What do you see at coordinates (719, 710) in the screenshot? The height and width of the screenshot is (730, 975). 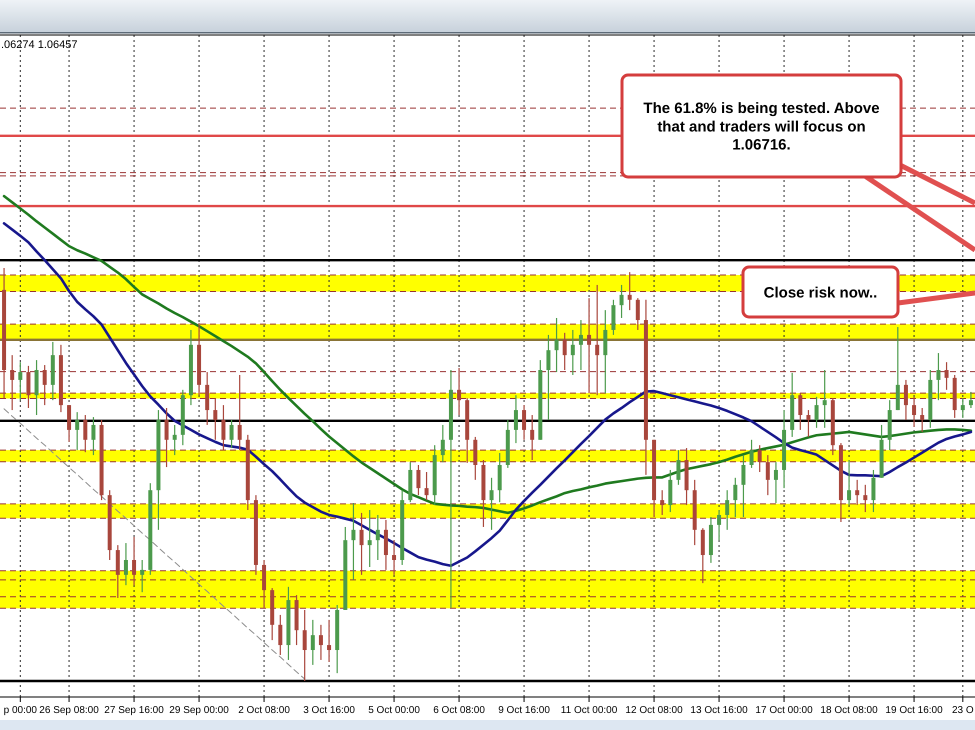 I see `x-tick-label: 13 Oct 16:00` at bounding box center [719, 710].